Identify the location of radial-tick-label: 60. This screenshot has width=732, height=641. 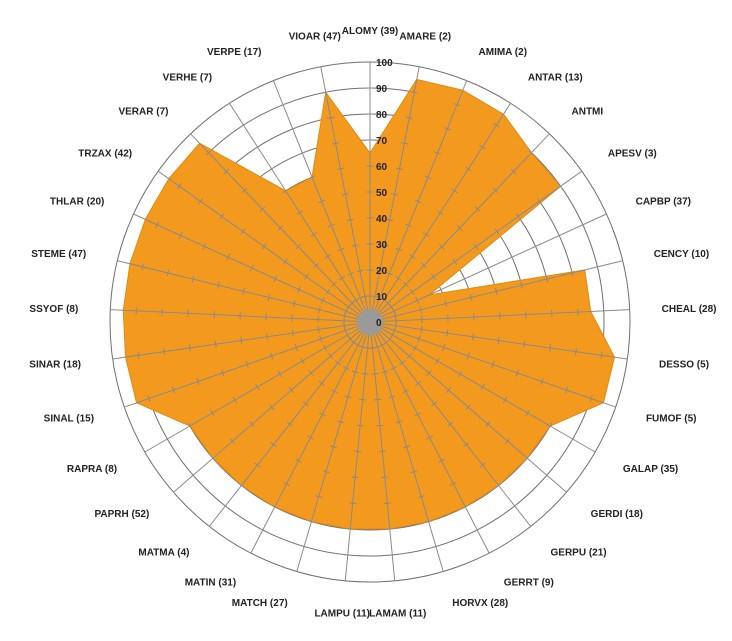
(382, 167).